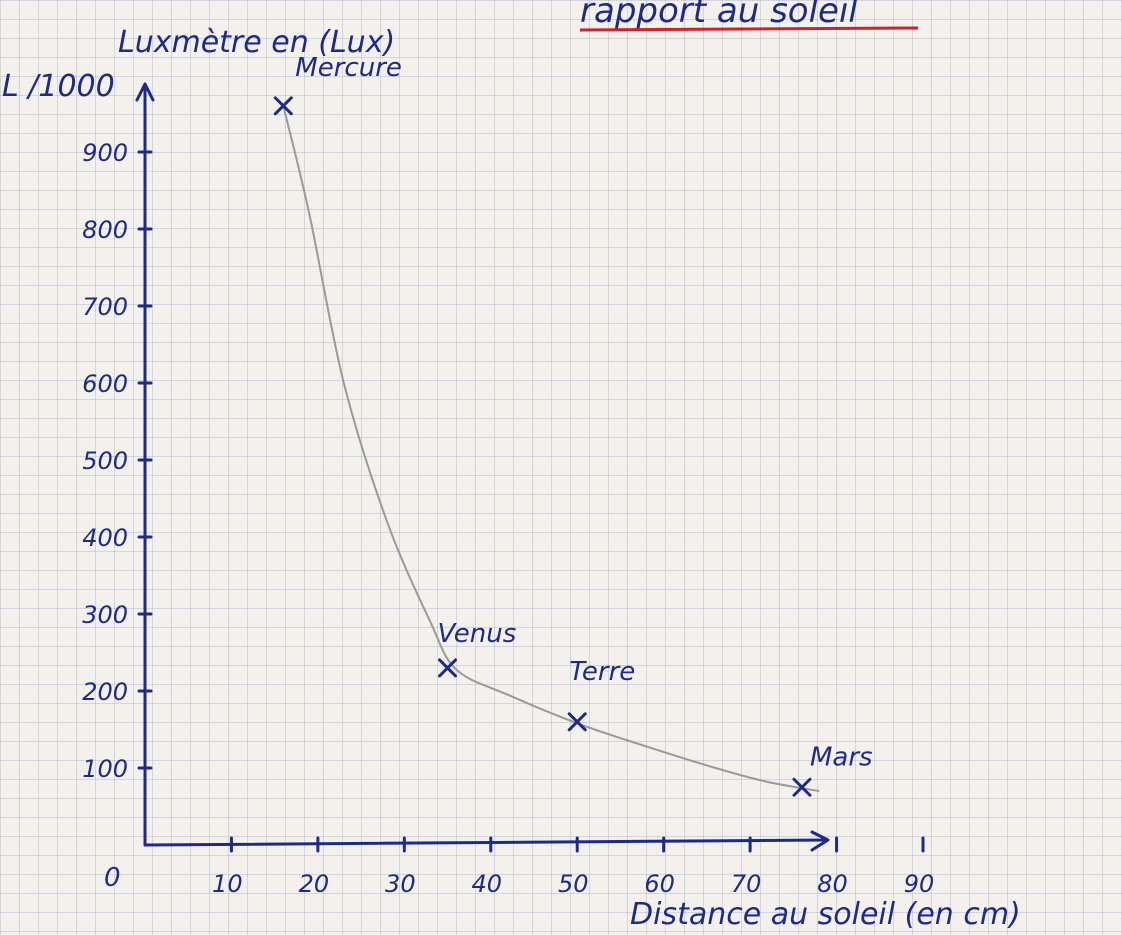 The height and width of the screenshot is (935, 1122). What do you see at coordinates (477, 634) in the screenshot?
I see `point-label: Venus` at bounding box center [477, 634].